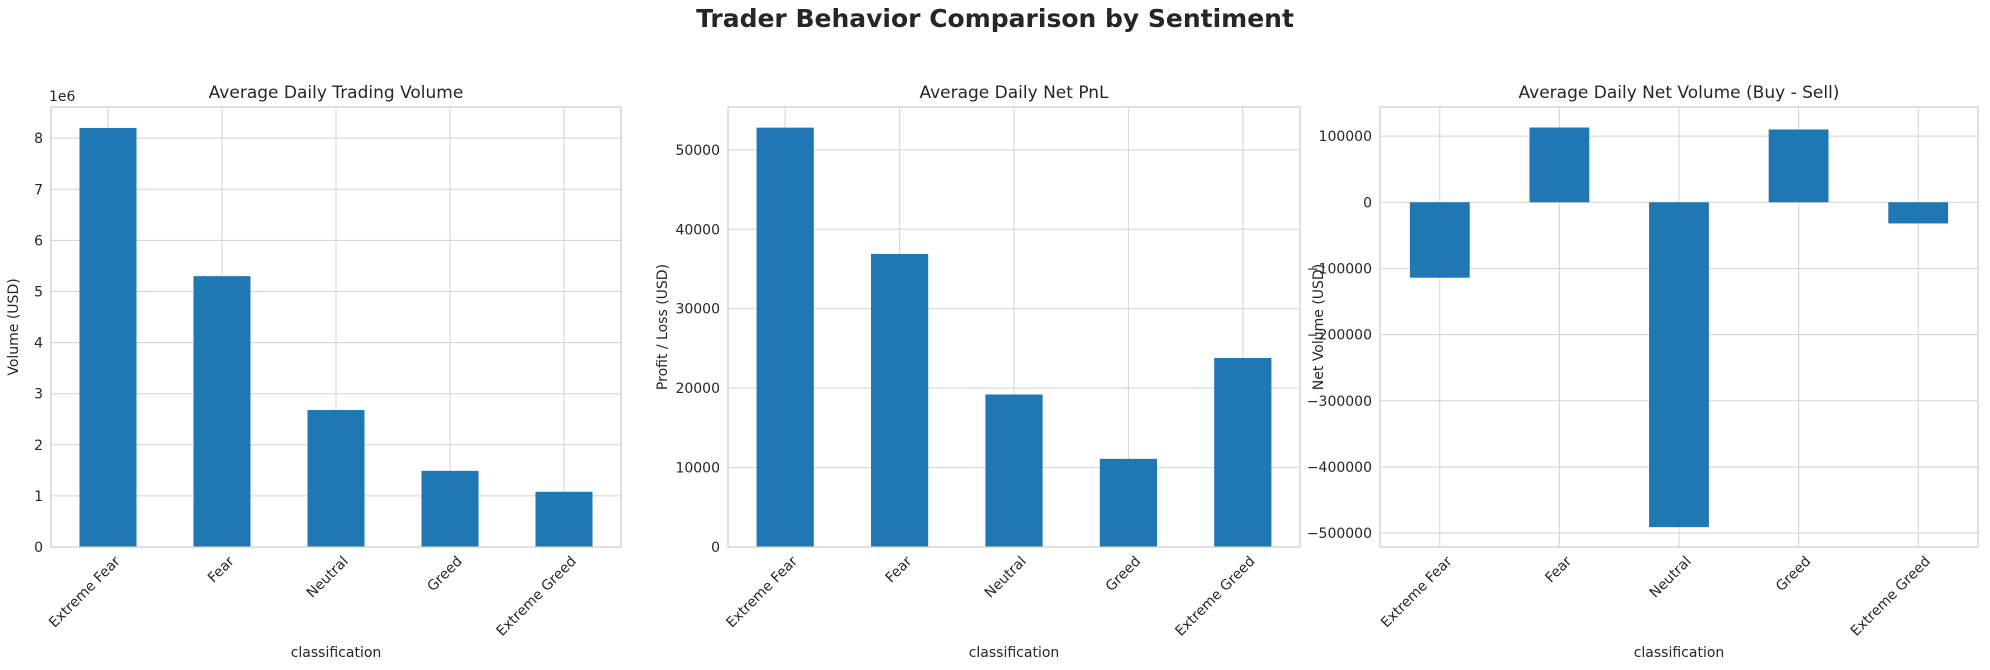 The height and width of the screenshot is (670, 1990). Describe the element at coordinates (1339, 402) in the screenshot. I see `y-tick-label: −300000` at that location.